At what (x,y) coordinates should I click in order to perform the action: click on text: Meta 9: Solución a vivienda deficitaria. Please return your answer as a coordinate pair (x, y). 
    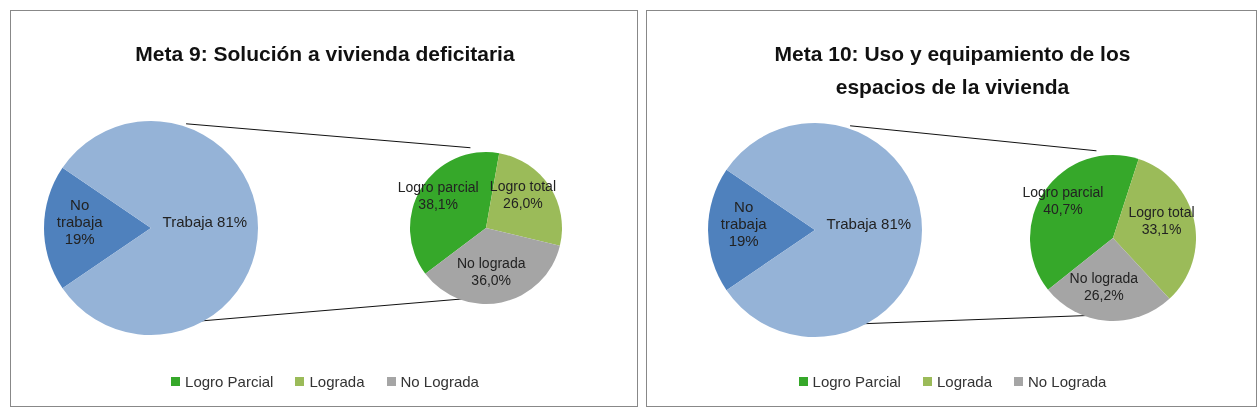
    Looking at the image, I should click on (325, 54).